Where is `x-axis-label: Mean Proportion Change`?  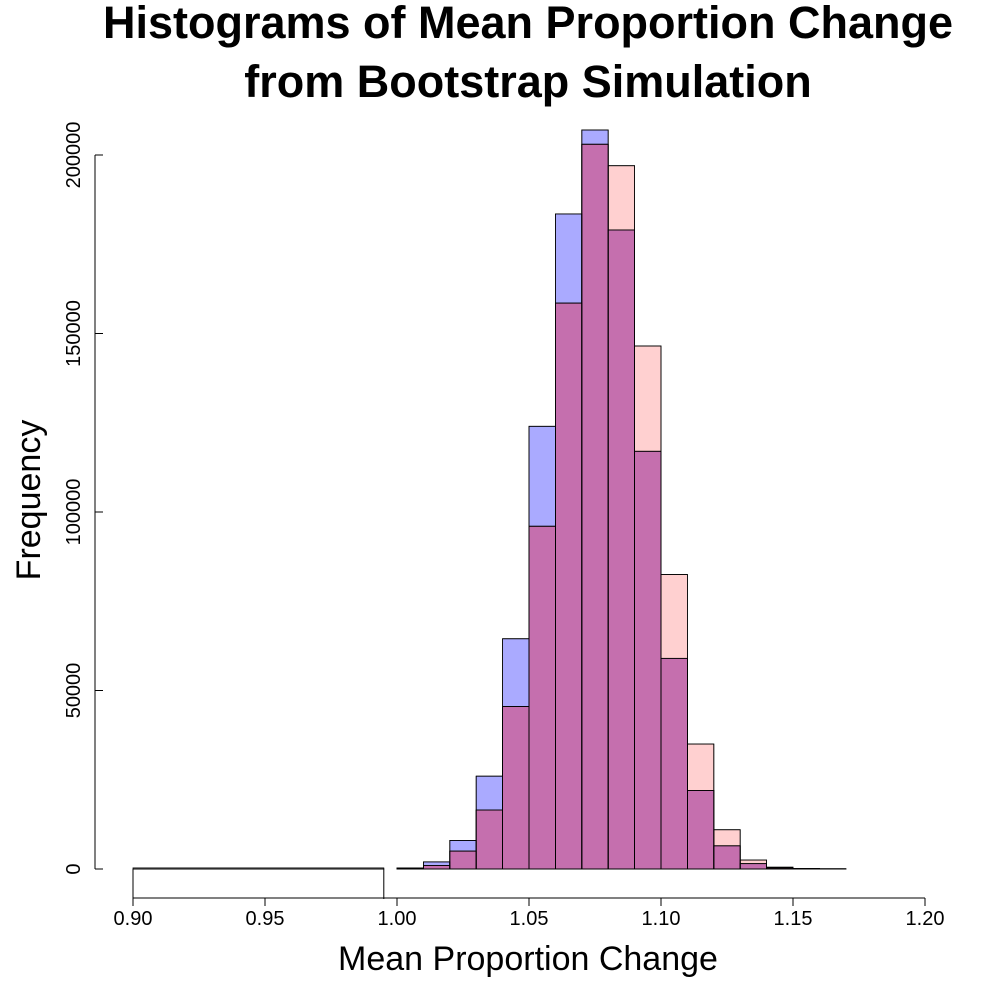
x-axis-label: Mean Proportion Change is located at coordinates (528, 959).